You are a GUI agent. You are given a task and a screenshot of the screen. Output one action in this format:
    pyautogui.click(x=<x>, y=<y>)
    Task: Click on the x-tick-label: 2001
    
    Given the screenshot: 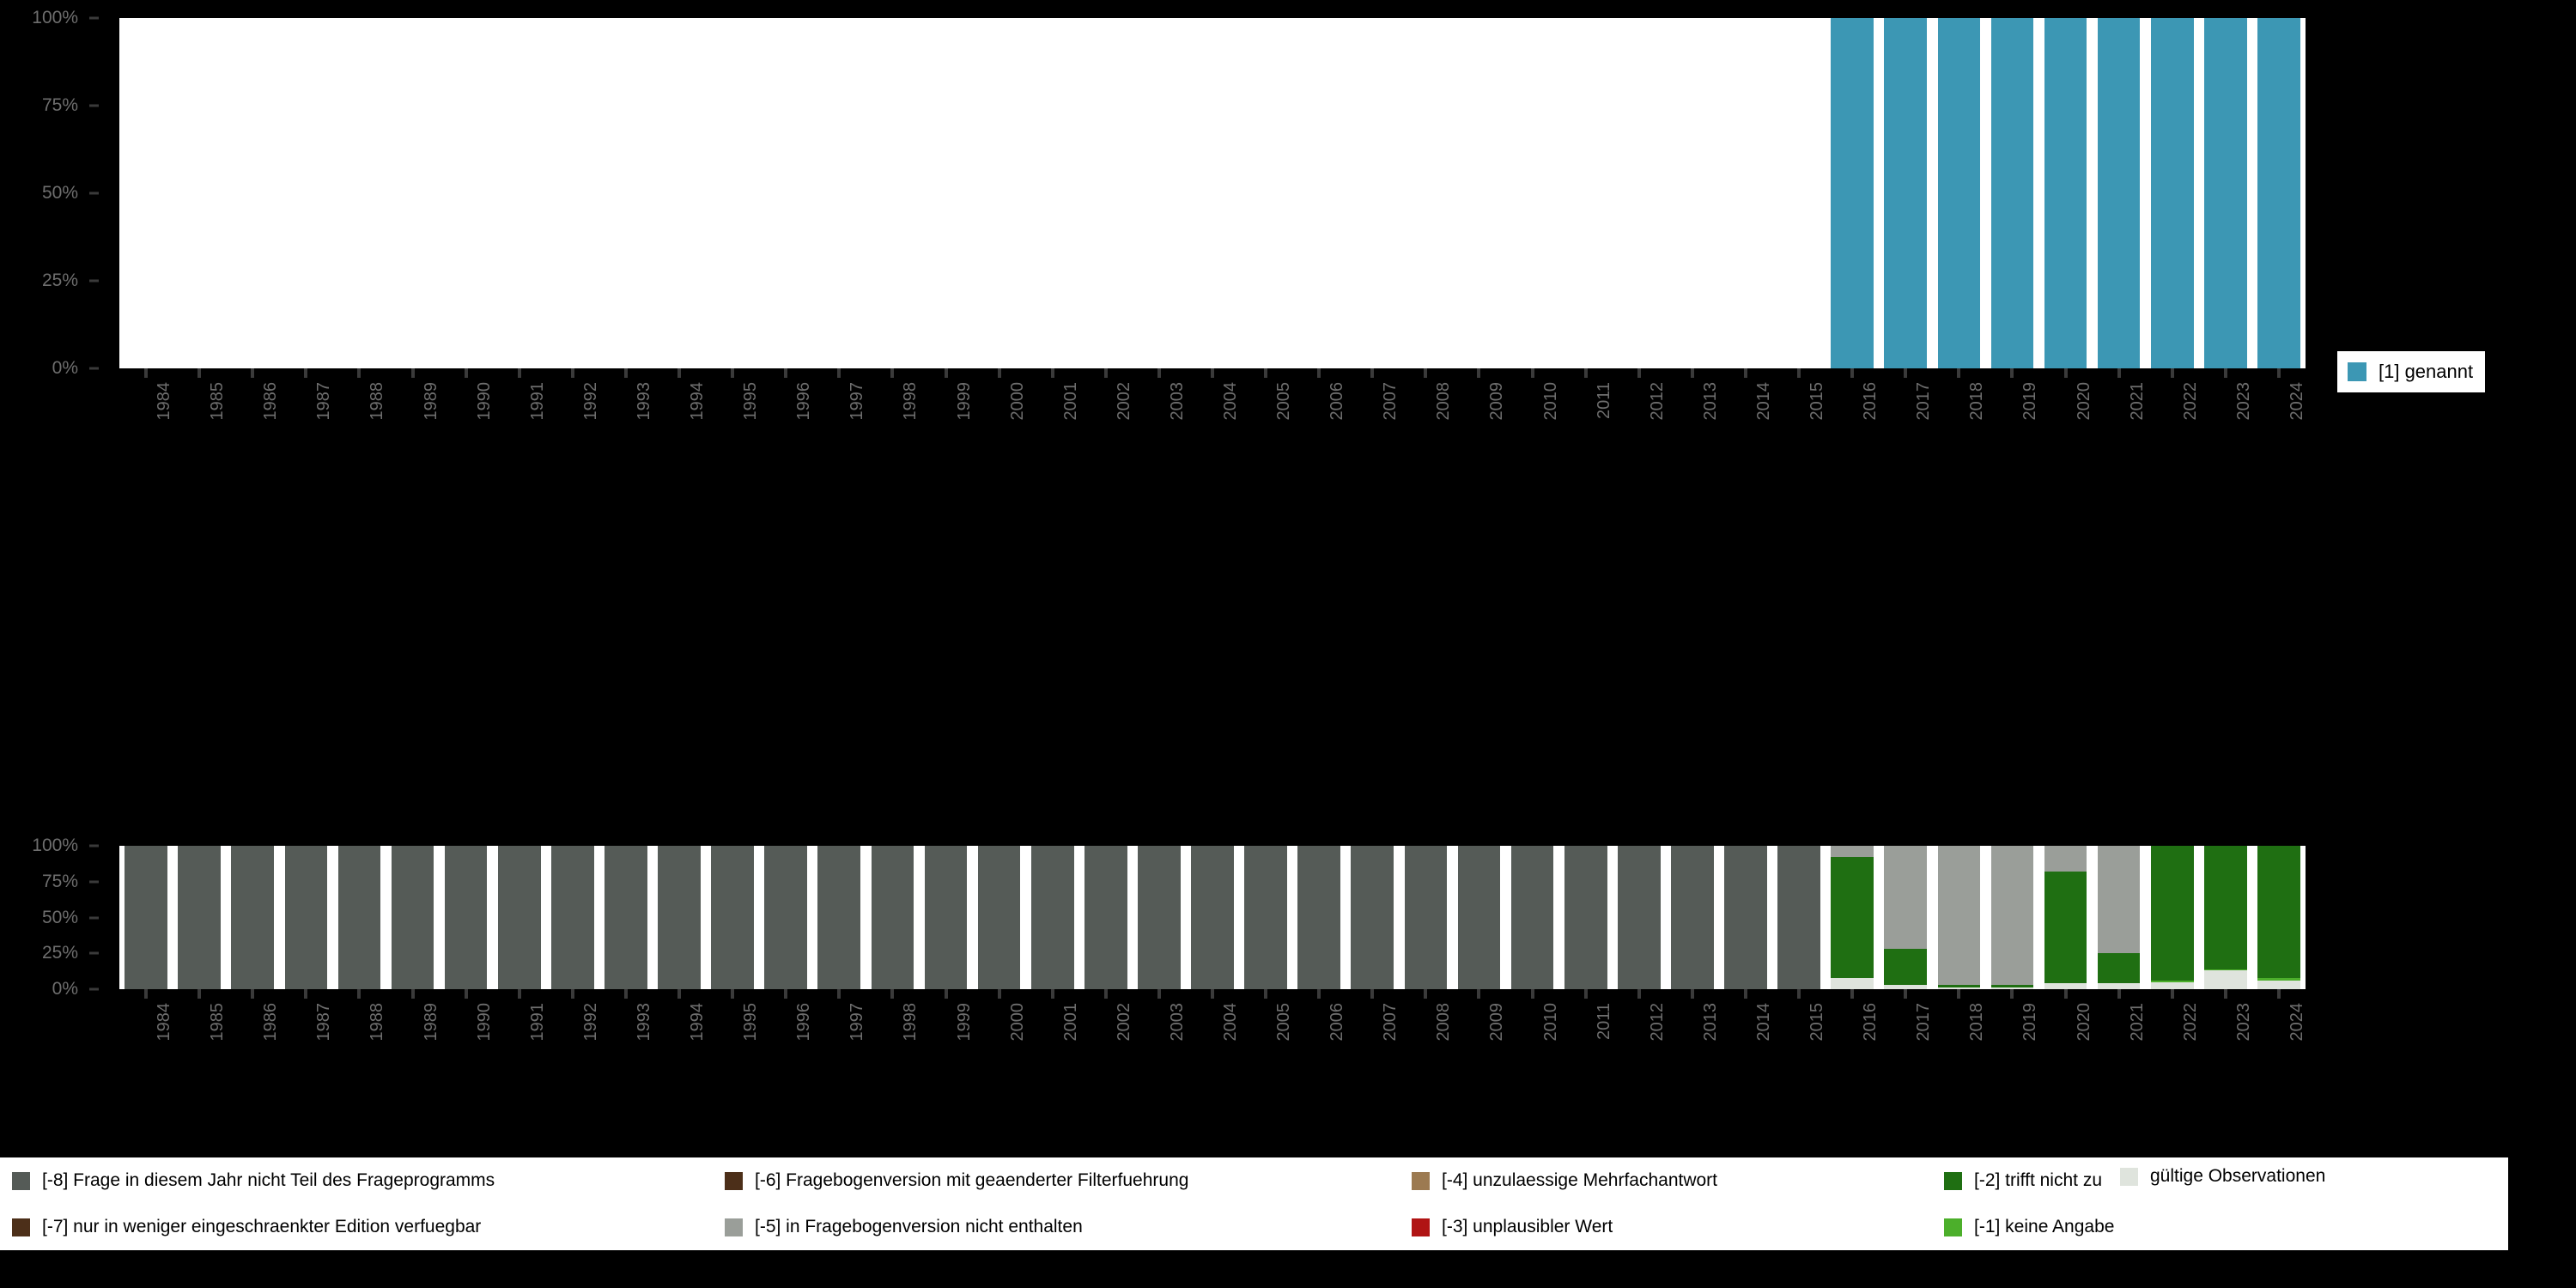 What is the action you would take?
    pyautogui.click(x=1070, y=1023)
    